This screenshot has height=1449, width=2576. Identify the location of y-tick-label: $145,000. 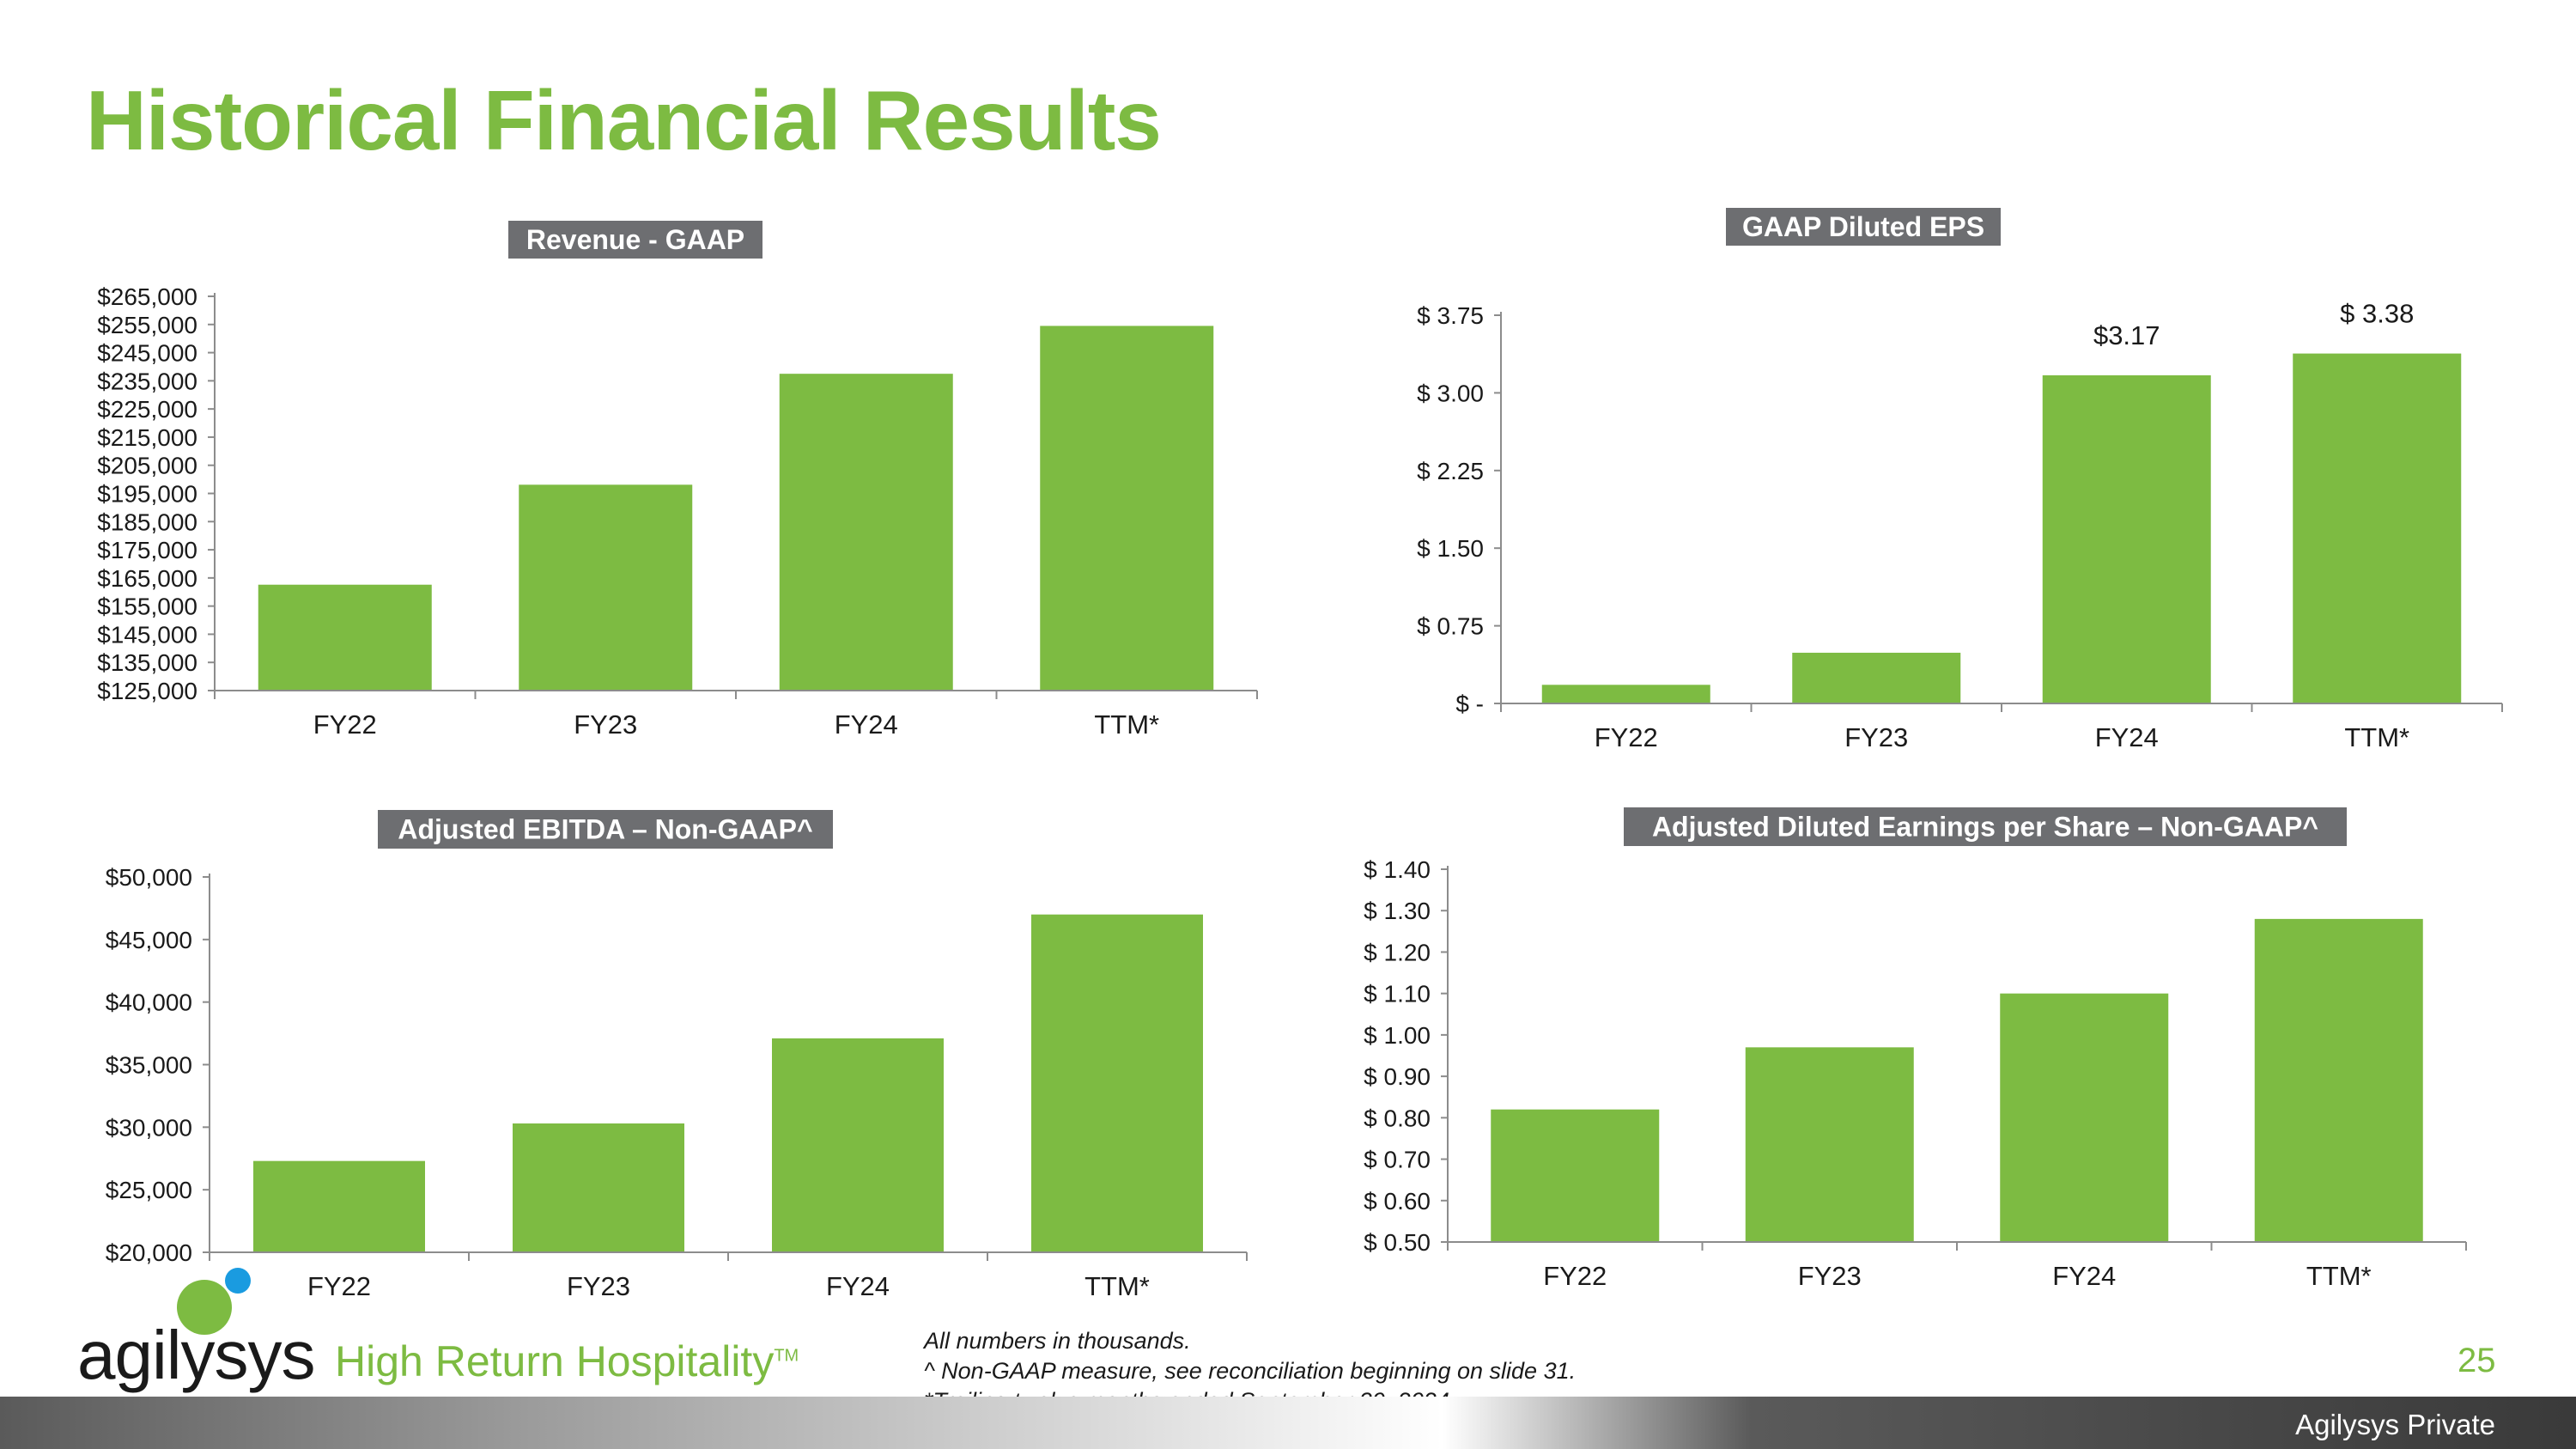
(147, 634).